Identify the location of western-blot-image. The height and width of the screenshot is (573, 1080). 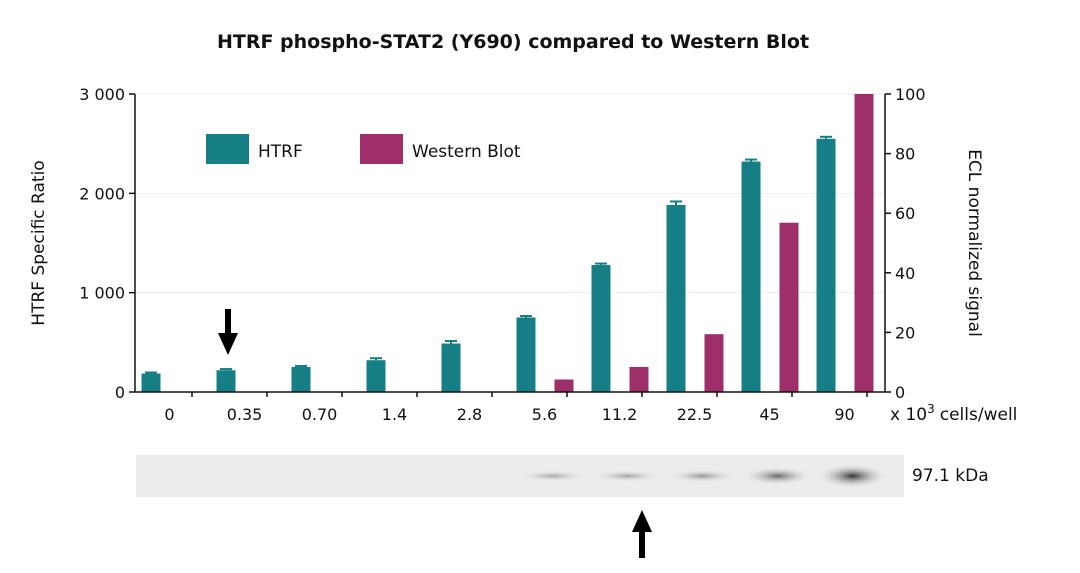
(520, 476).